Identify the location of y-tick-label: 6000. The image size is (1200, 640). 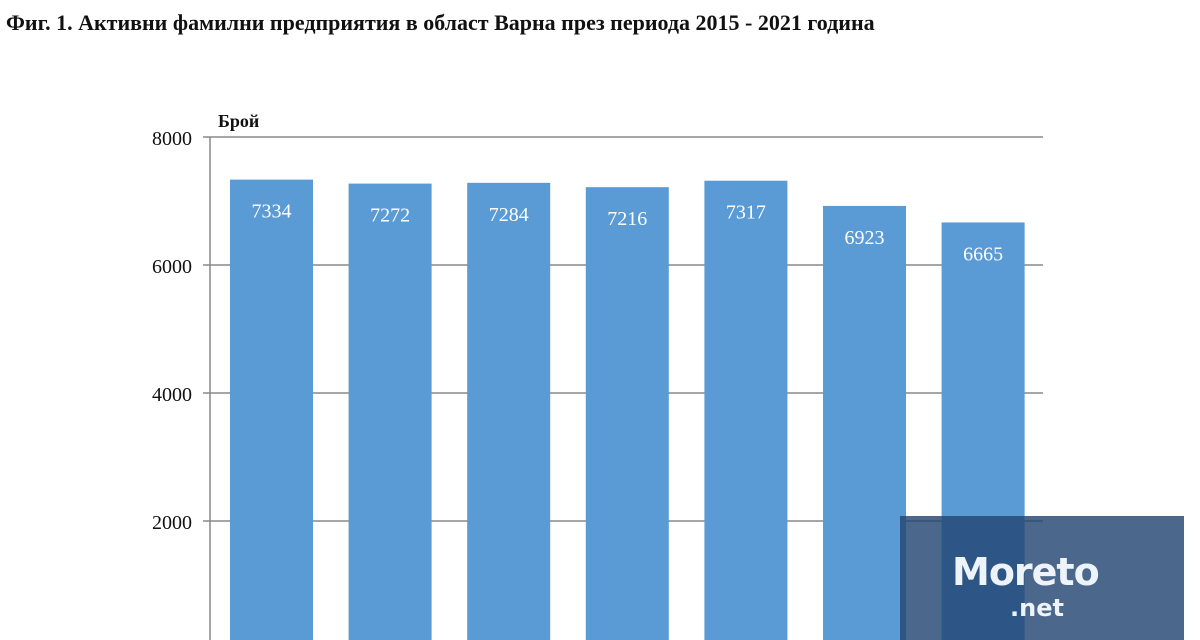
(172, 267).